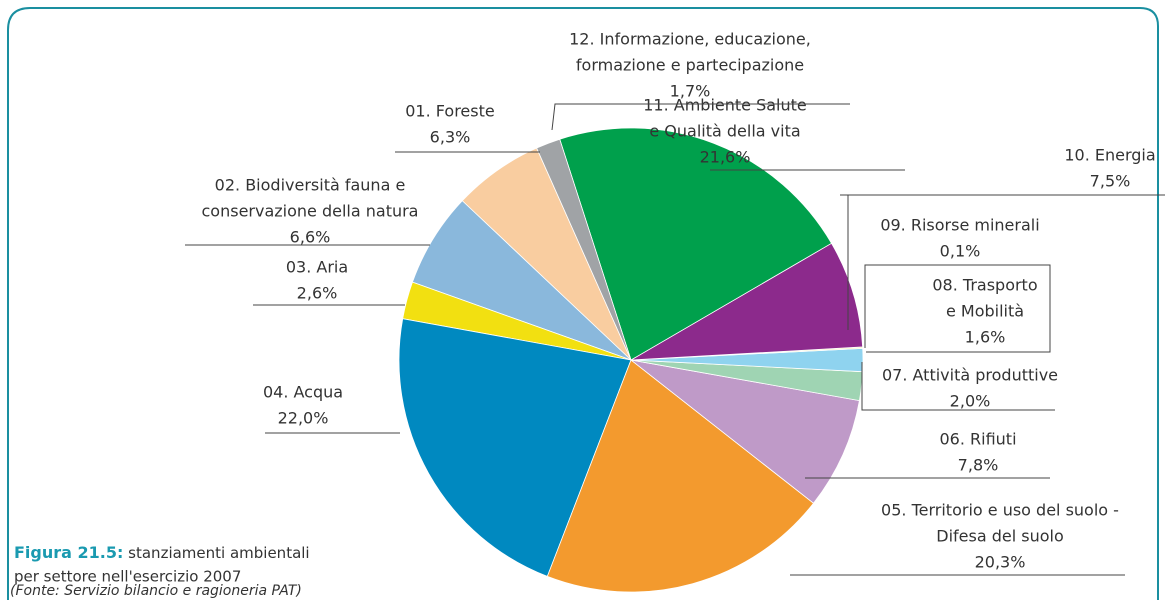 This screenshot has width=1165, height=604. What do you see at coordinates (978, 465) in the screenshot?
I see `value-label: 7,8%` at bounding box center [978, 465].